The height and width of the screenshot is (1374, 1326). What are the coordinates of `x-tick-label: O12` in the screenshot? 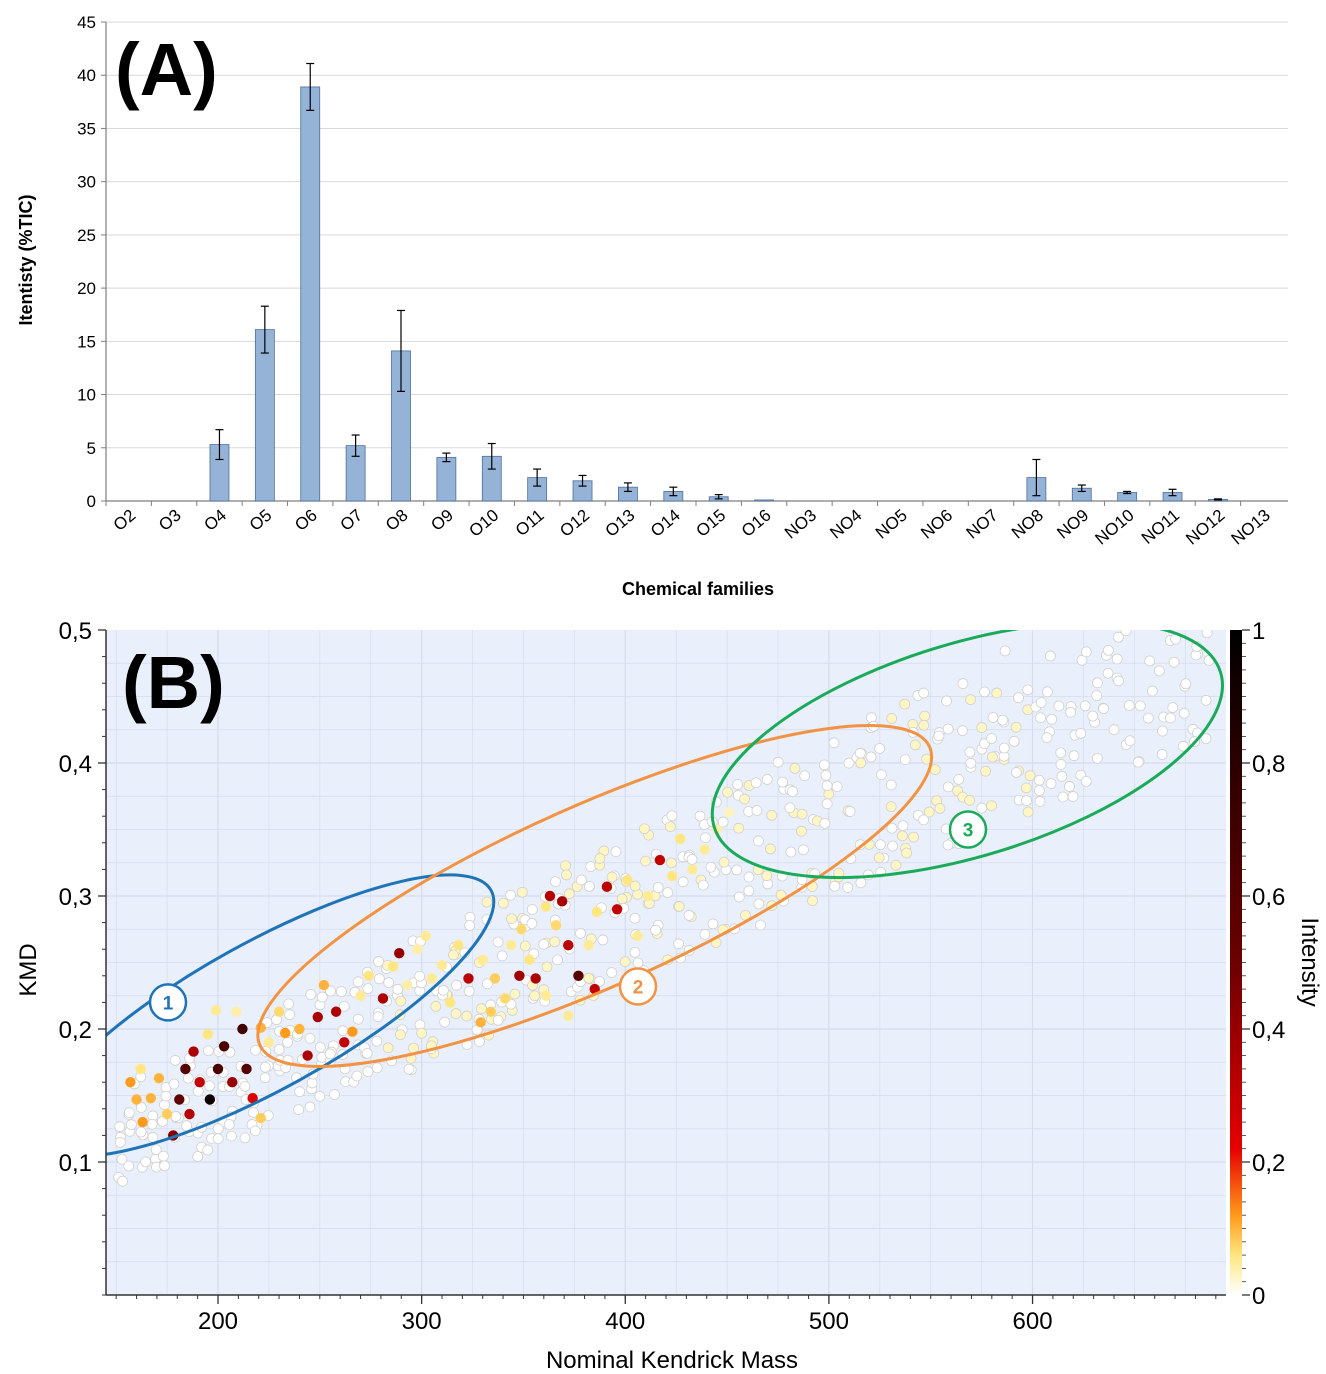 It's located at (574, 523).